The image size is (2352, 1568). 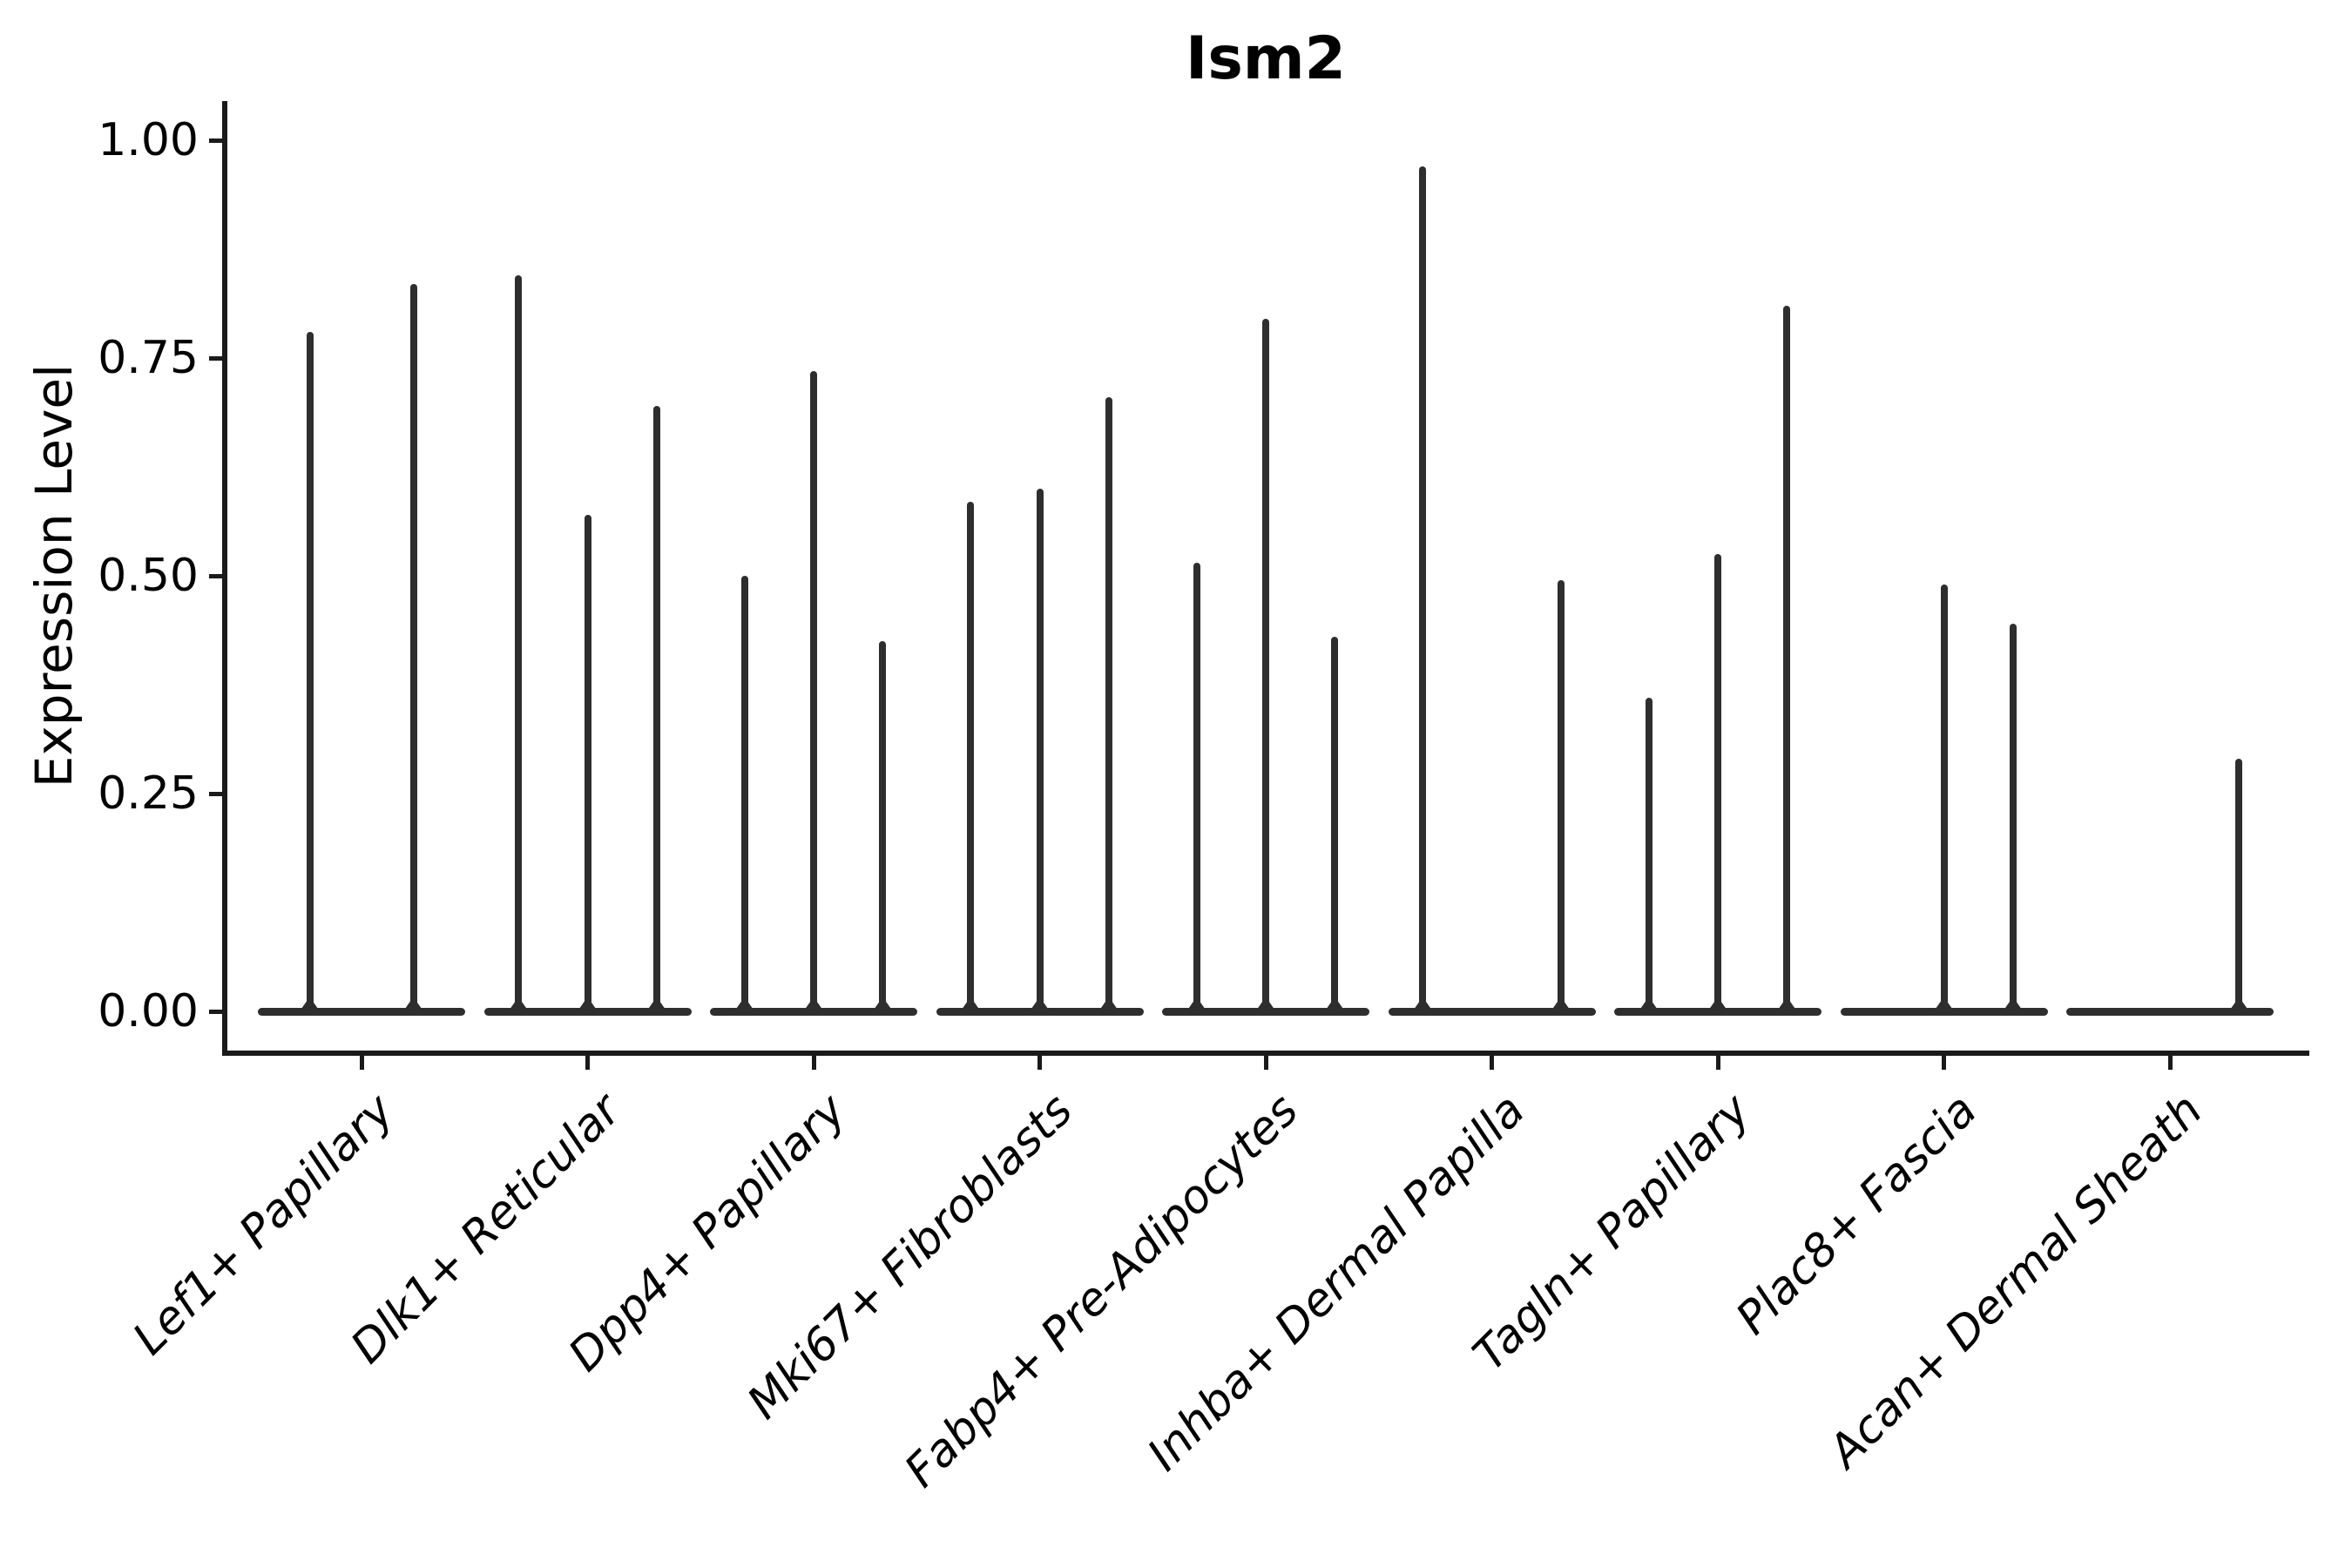 What do you see at coordinates (264, 1225) in the screenshot?
I see `x-category-label: Lef1+ Papillary` at bounding box center [264, 1225].